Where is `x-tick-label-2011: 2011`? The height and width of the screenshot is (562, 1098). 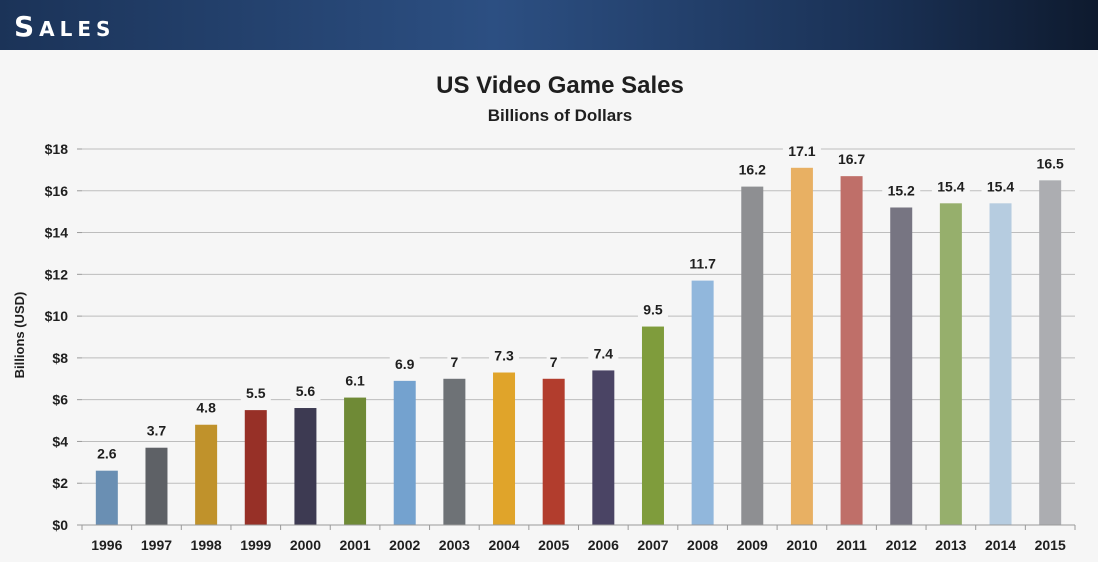 x-tick-label-2011: 2011 is located at coordinates (851, 545).